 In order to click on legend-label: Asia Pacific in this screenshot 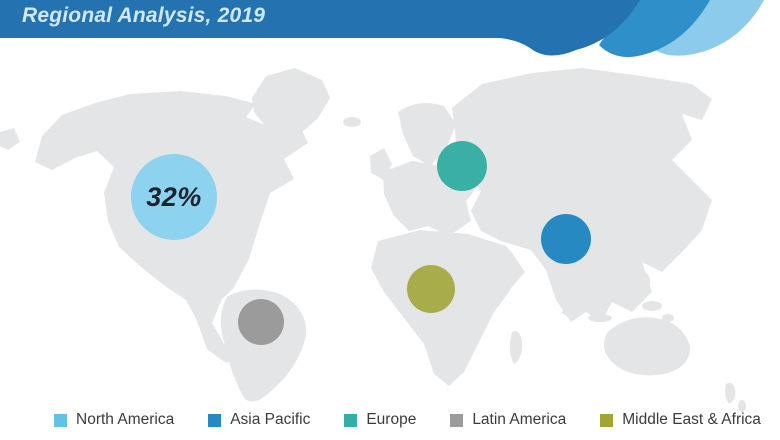, I will do `click(270, 419)`.